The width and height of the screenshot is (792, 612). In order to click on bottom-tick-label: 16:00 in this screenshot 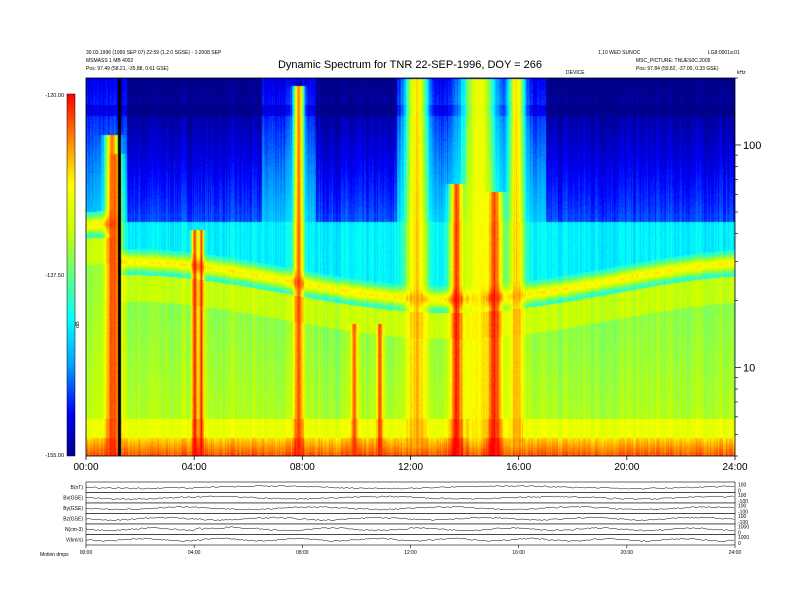, I will do `click(518, 553)`.